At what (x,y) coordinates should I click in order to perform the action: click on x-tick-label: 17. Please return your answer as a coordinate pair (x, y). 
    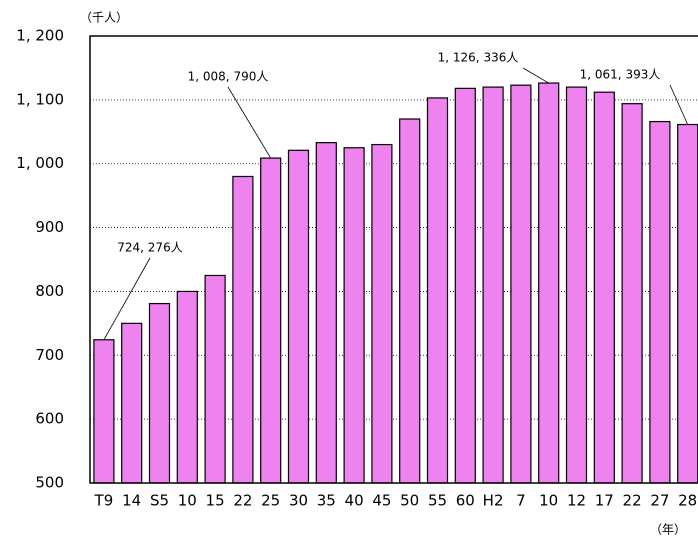
    Looking at the image, I should click on (604, 501).